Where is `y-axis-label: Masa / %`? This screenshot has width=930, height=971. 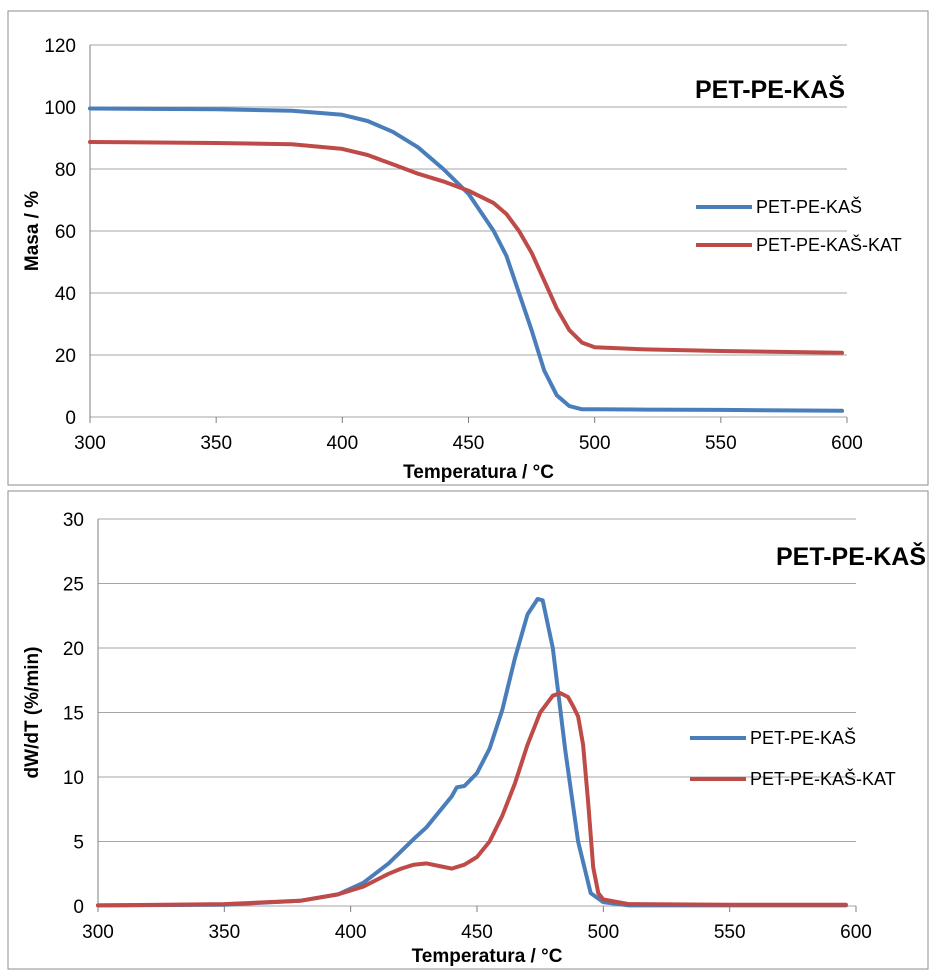 y-axis-label: Masa / % is located at coordinates (32, 231).